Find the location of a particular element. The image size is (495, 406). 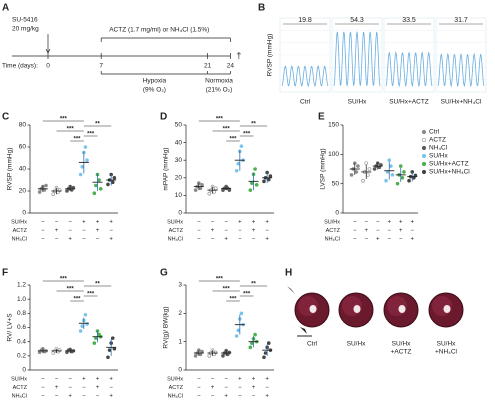

y-tick-label: 10 is located at coordinates (179, 195).